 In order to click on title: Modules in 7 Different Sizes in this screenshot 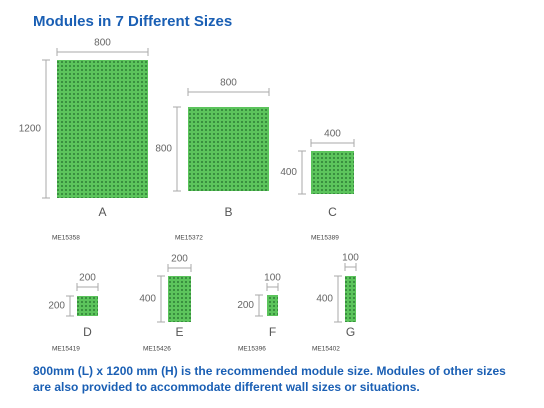, I will do `click(132, 21)`.